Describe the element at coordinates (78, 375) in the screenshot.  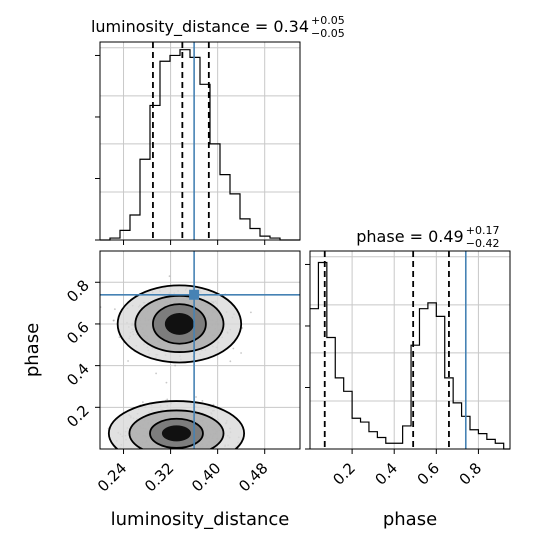
I see `y-tick-label: 0.4` at that location.